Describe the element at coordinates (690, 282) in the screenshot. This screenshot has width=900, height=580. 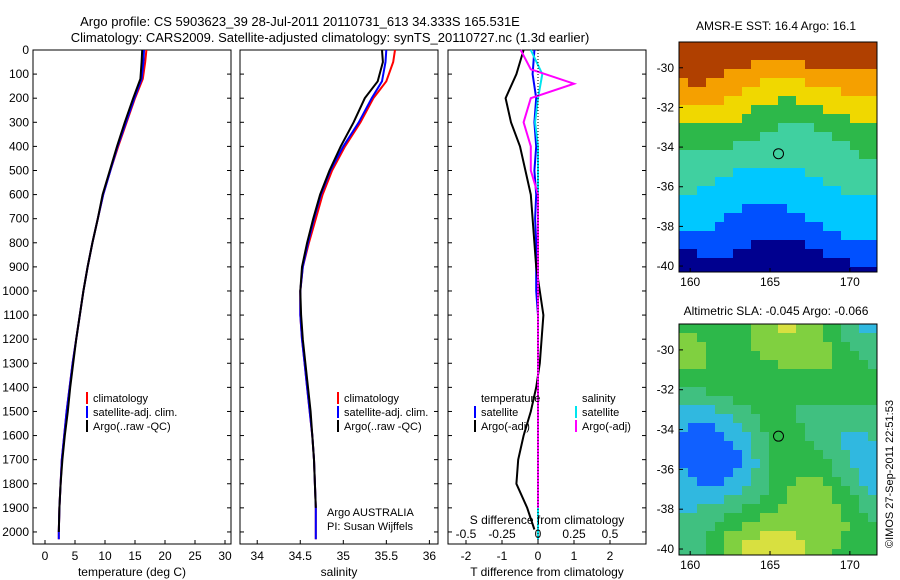
I see `map-x-tick-label: 160` at that location.